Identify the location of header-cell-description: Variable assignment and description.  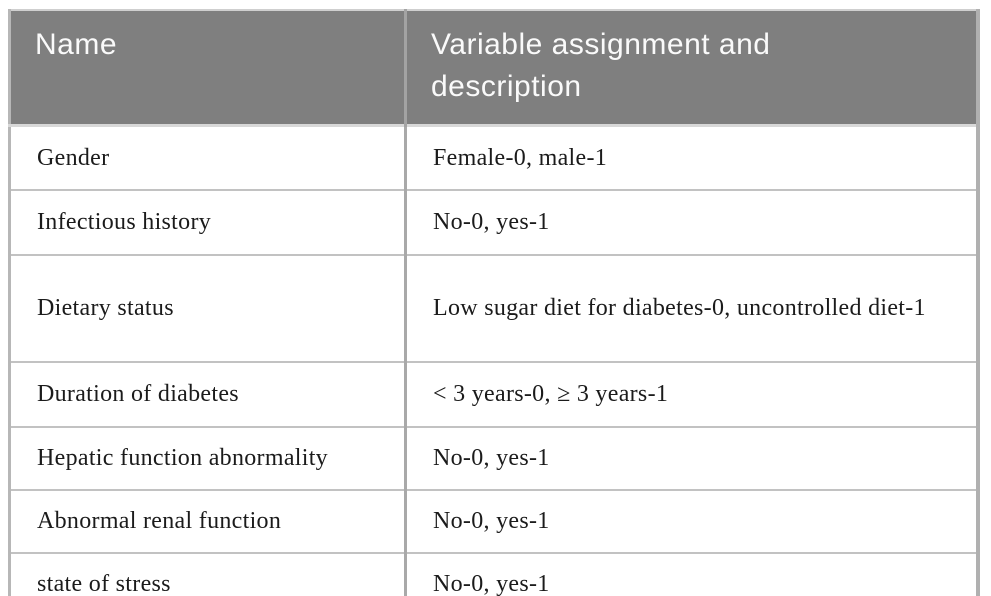
(691, 68).